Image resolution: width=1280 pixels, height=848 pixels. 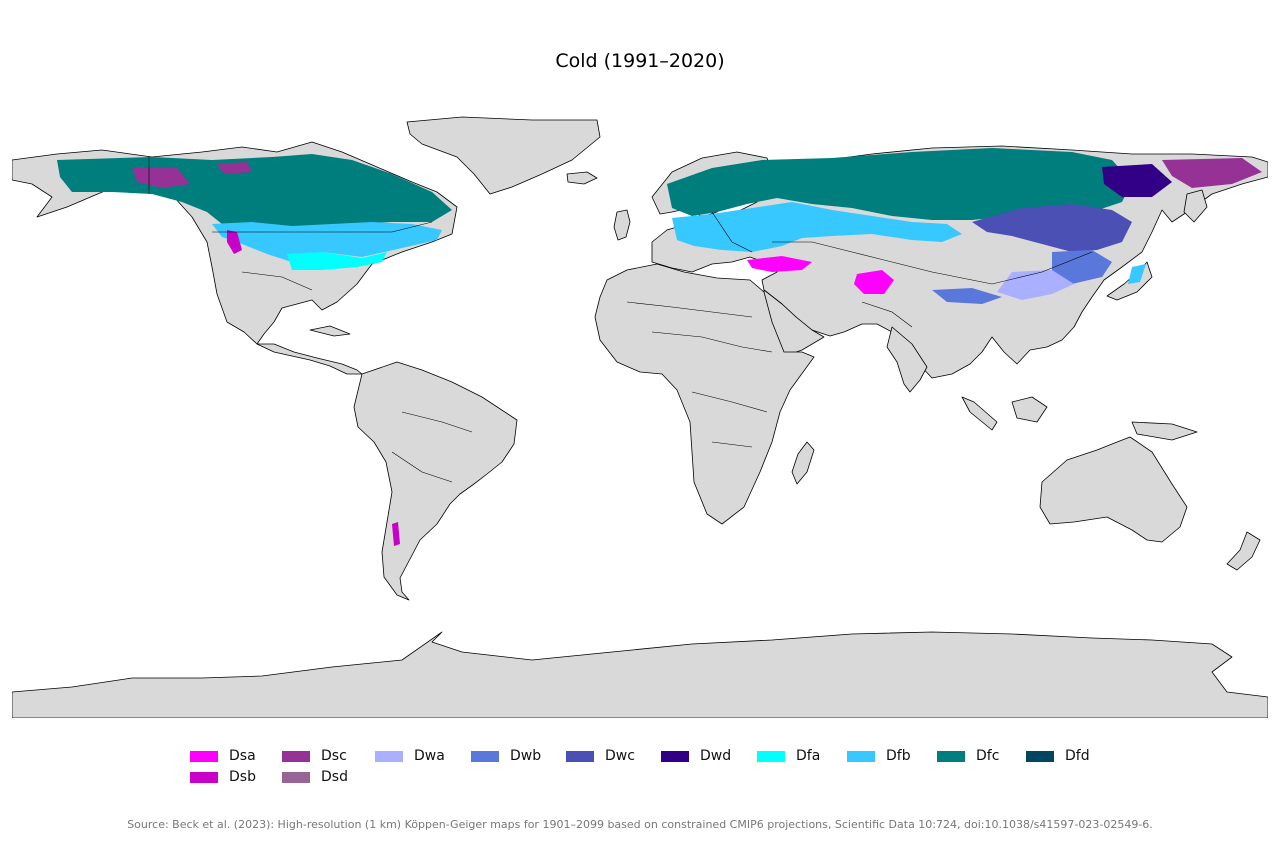 What do you see at coordinates (334, 777) in the screenshot?
I see `legend-label: Dsd` at bounding box center [334, 777].